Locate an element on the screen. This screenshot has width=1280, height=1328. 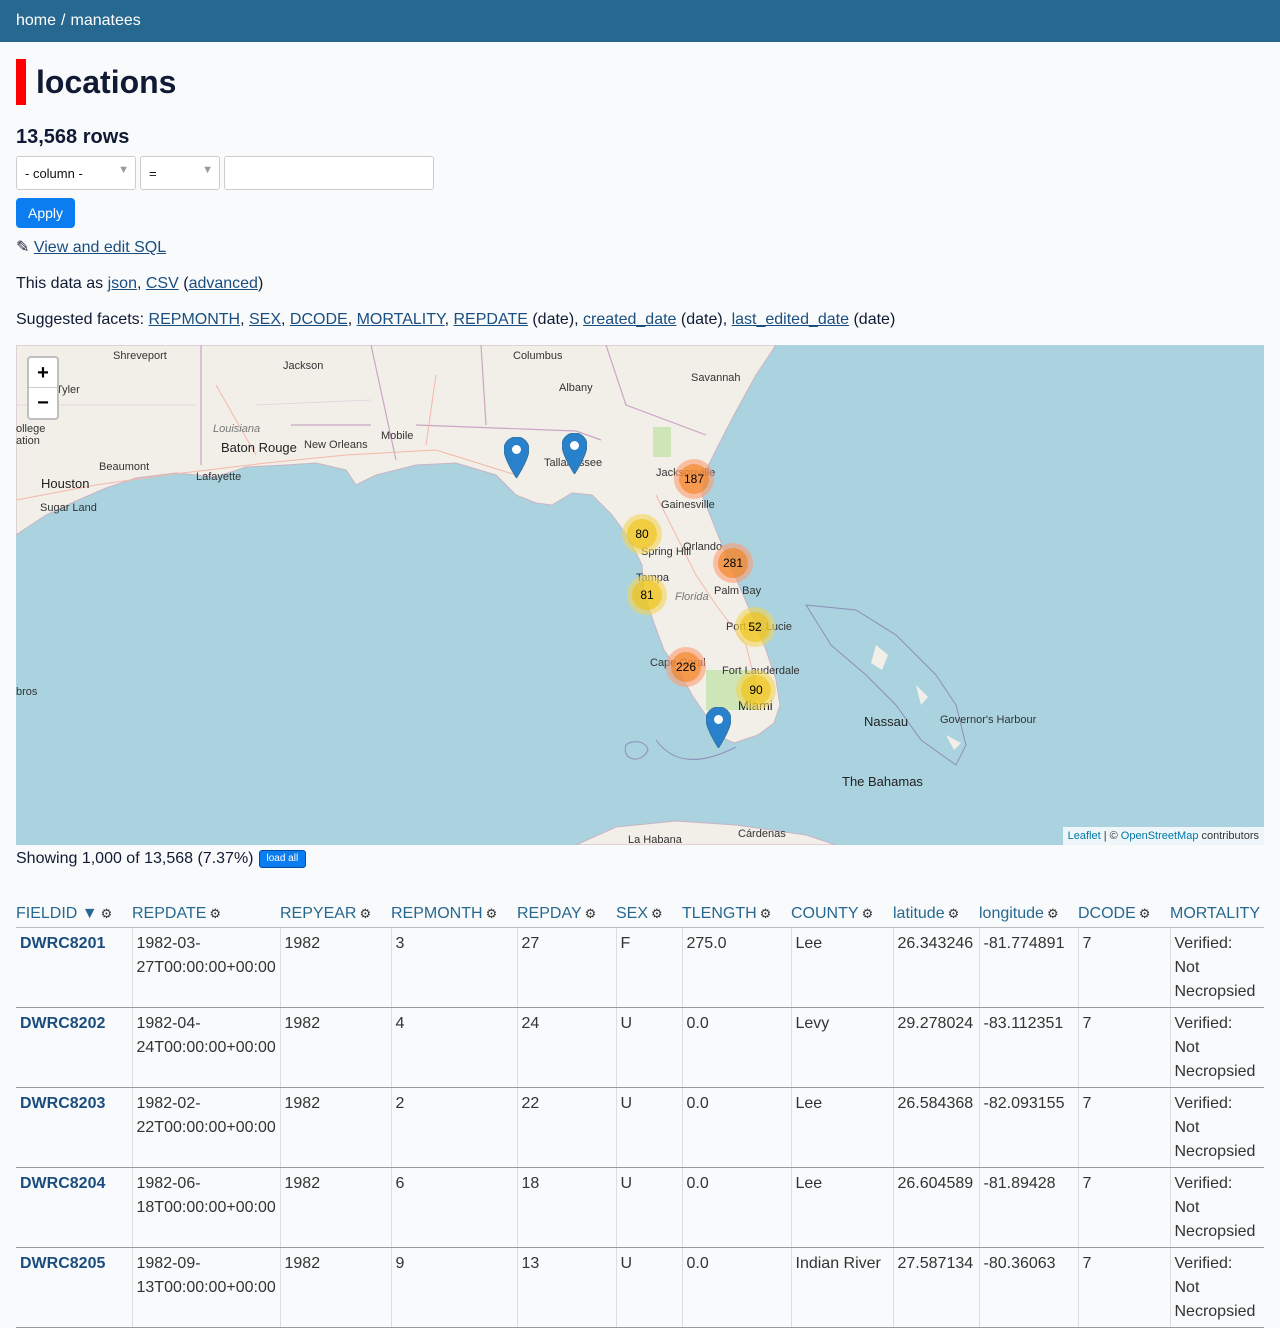
column-header-repday: REPDAY ⚙ is located at coordinates (566, 915).